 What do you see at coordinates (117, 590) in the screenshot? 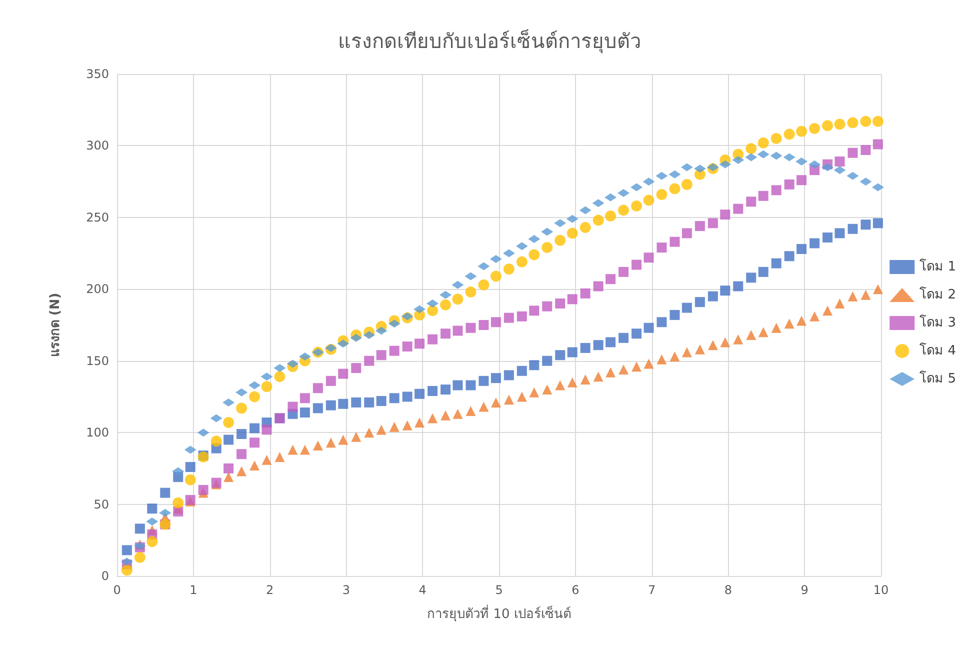
I see `x-tick-label: 0` at bounding box center [117, 590].